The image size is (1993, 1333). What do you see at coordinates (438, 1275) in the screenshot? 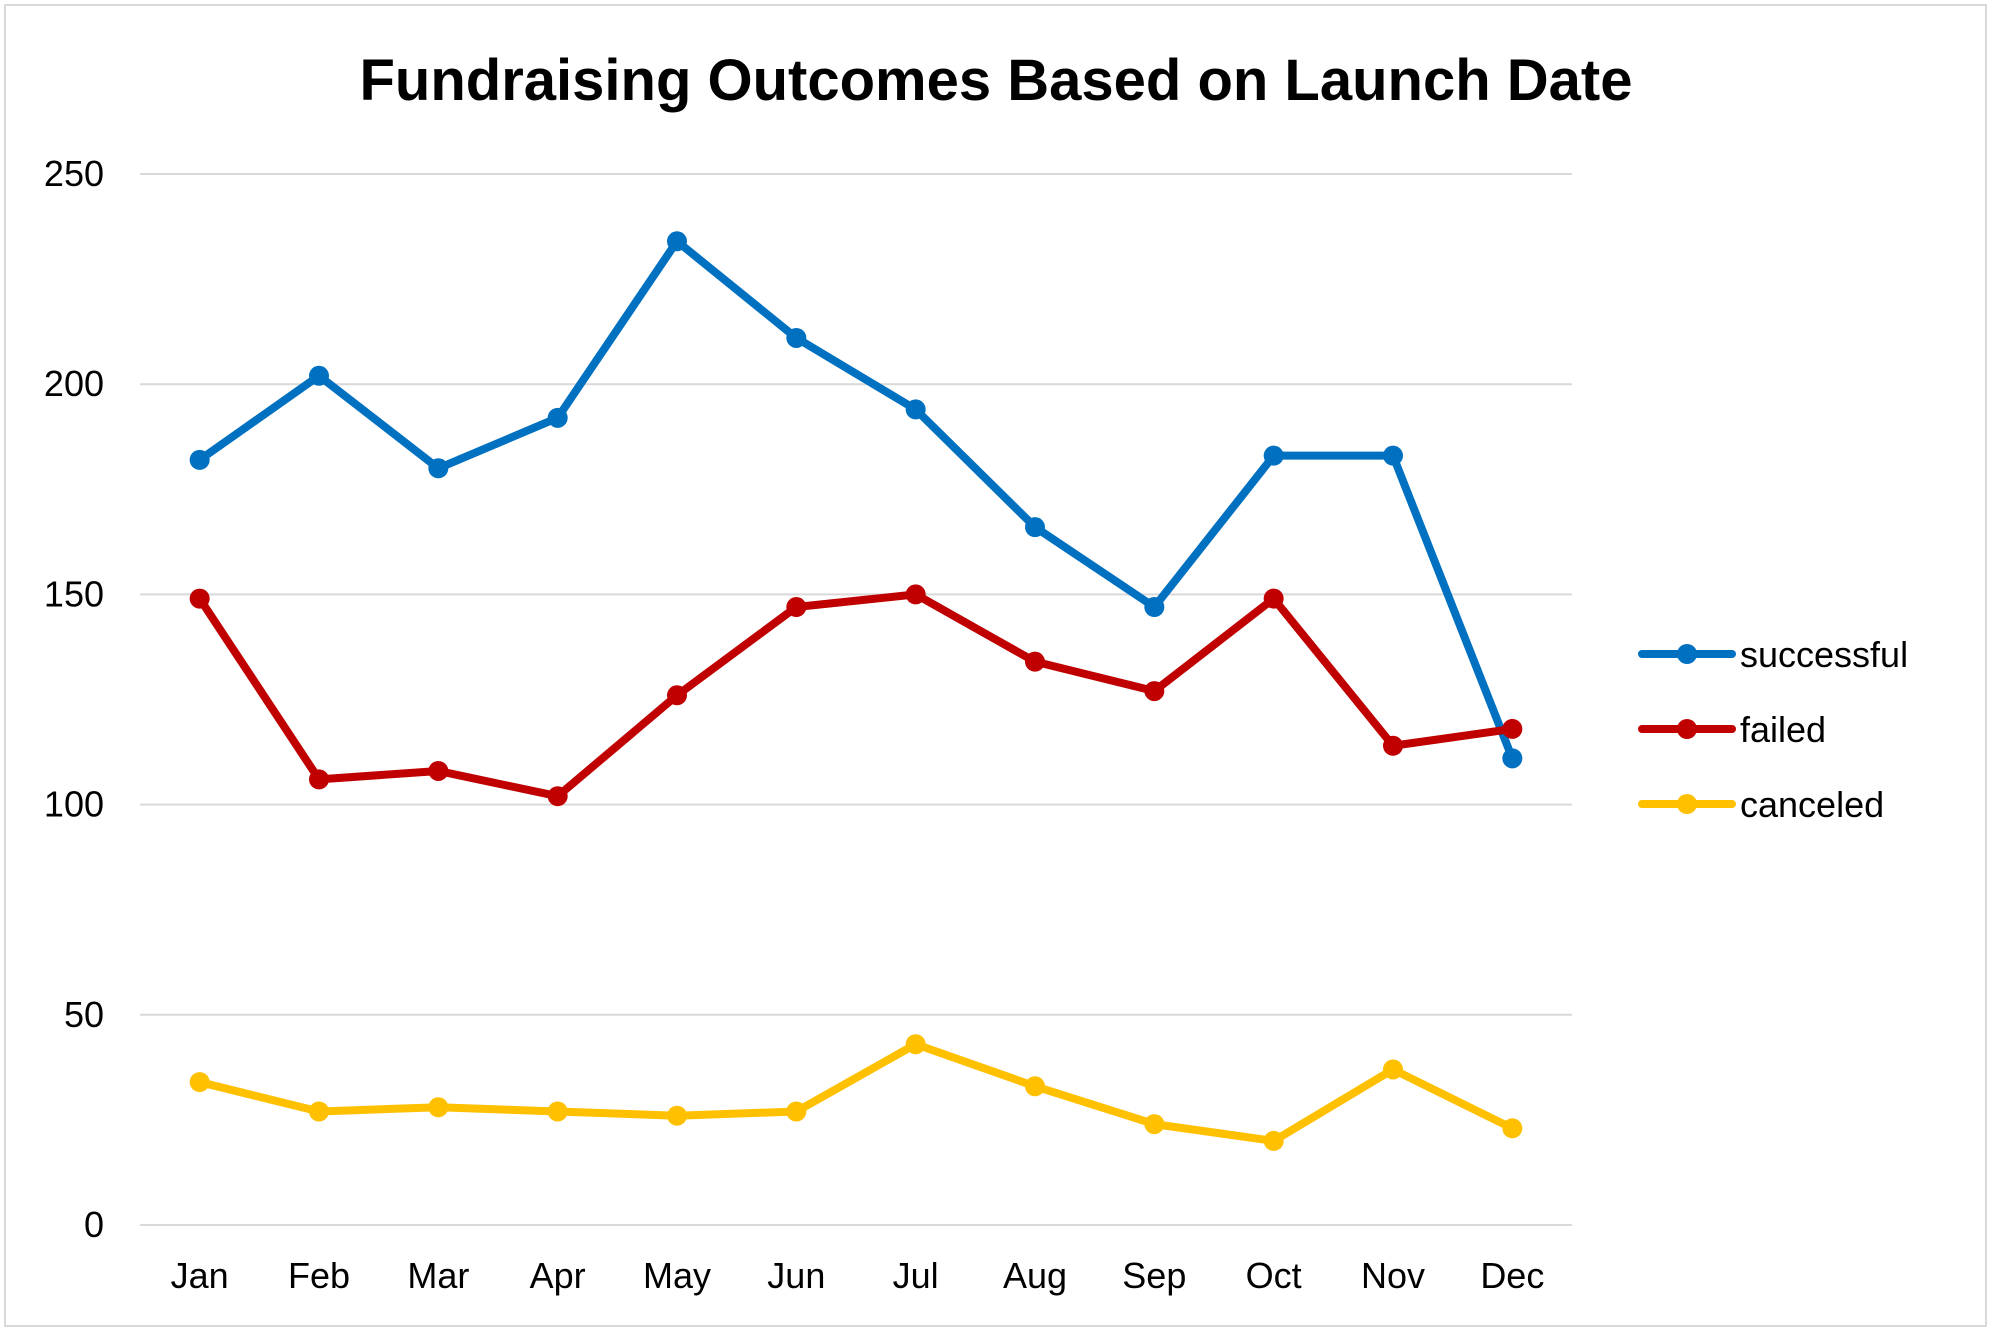
I see `x-tick-label: Mar` at bounding box center [438, 1275].